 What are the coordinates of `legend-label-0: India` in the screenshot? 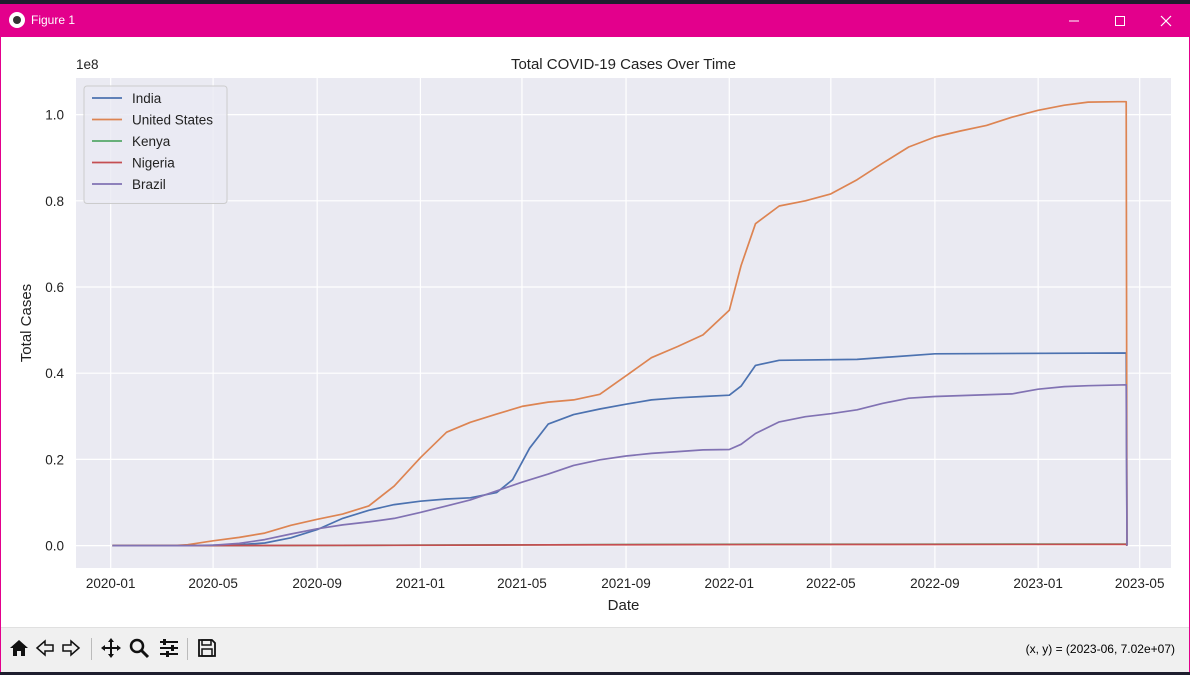 It's located at (147, 98).